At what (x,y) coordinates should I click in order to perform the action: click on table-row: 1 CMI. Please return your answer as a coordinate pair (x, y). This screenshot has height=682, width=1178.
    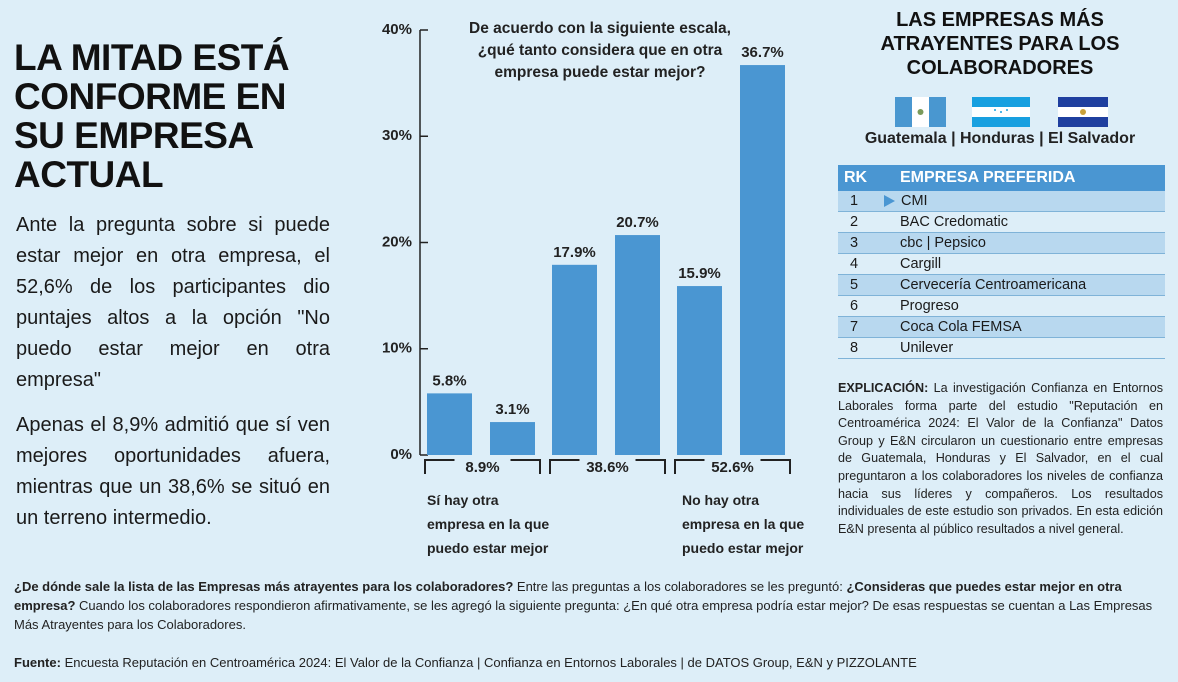
    Looking at the image, I should click on (1001, 201).